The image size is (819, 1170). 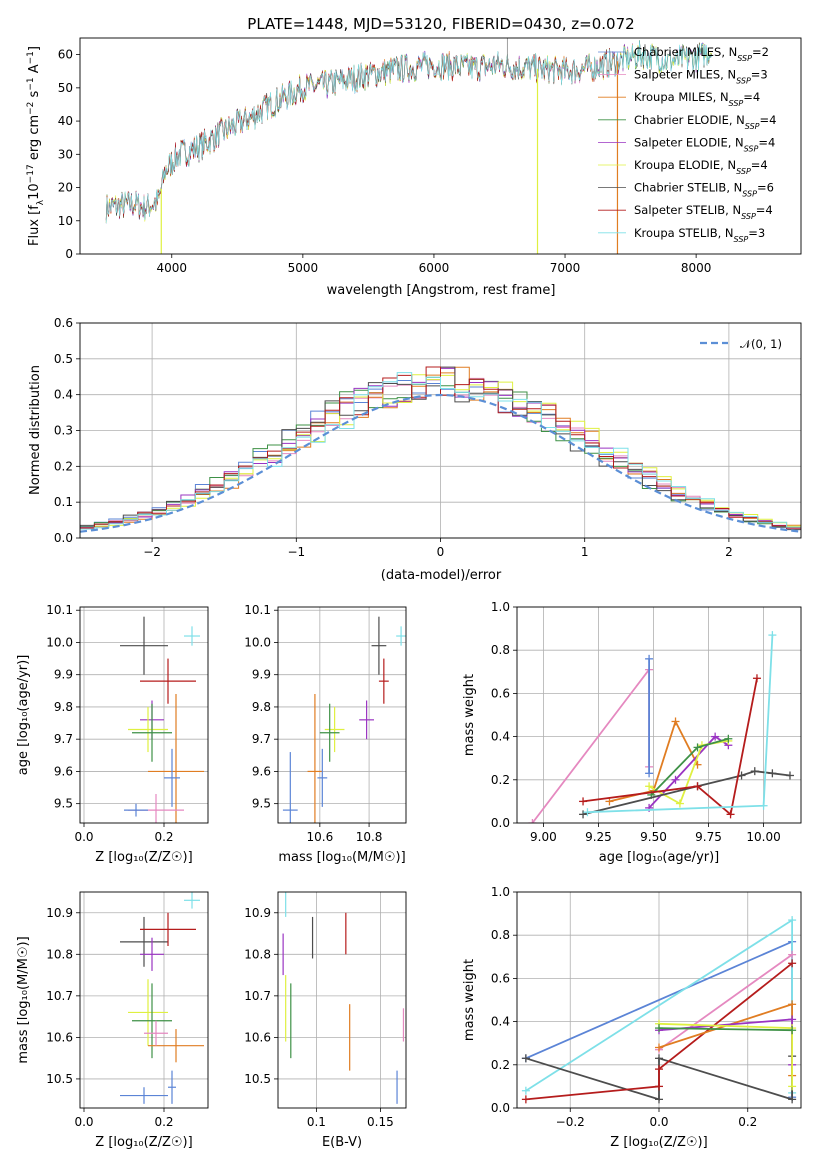 I want to click on y-tick-label: 0.4, so click(x=500, y=737).